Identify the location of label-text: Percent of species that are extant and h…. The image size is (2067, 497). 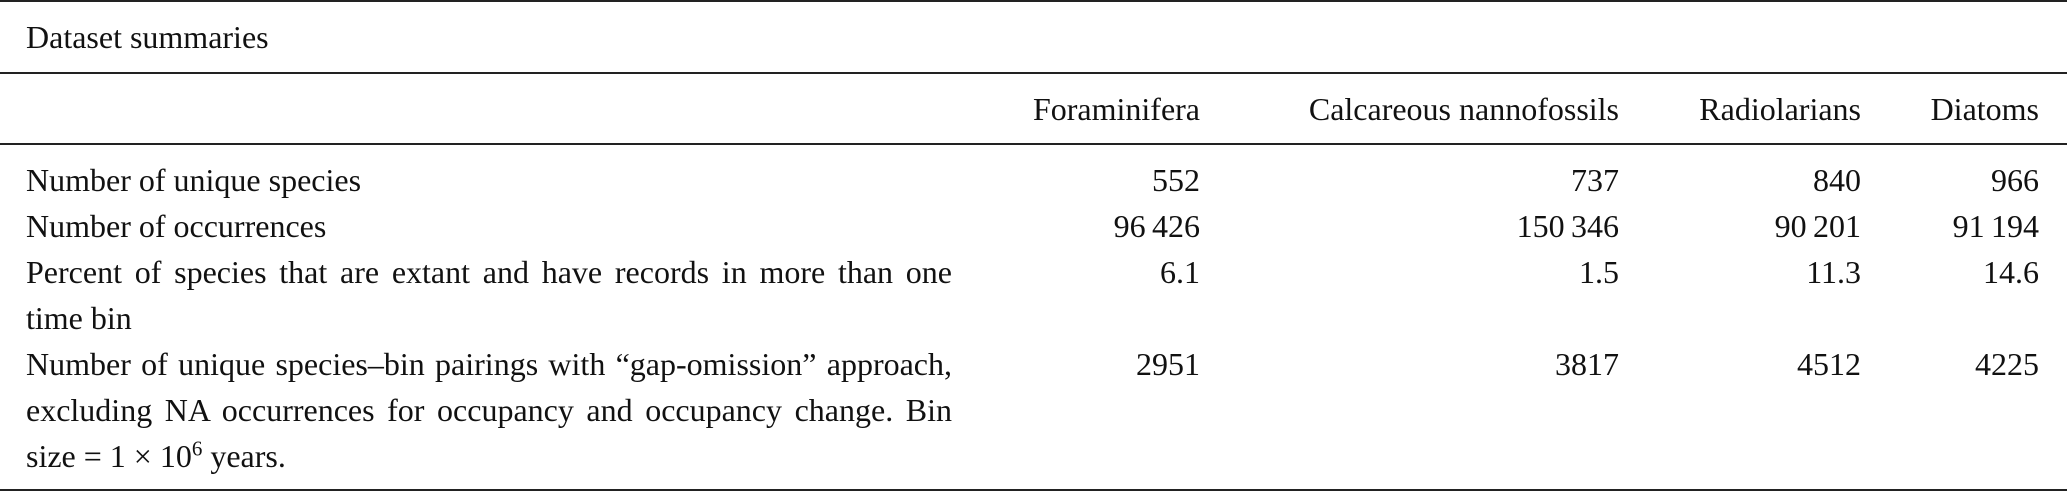
(489, 295).